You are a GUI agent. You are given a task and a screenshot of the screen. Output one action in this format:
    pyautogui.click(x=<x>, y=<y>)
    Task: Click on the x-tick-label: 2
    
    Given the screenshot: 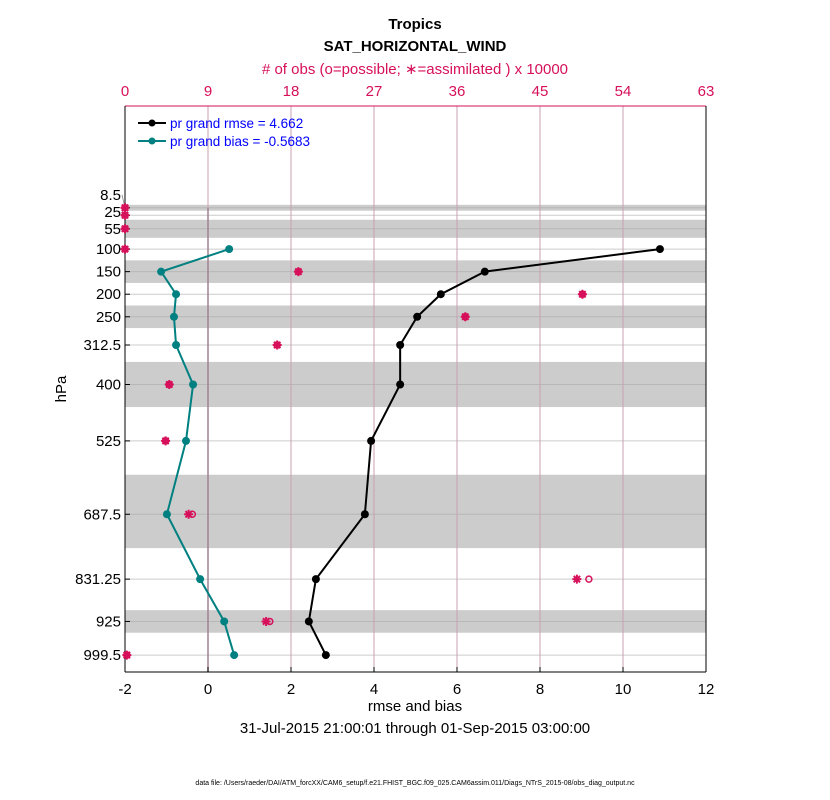 What is the action you would take?
    pyautogui.click(x=291, y=689)
    